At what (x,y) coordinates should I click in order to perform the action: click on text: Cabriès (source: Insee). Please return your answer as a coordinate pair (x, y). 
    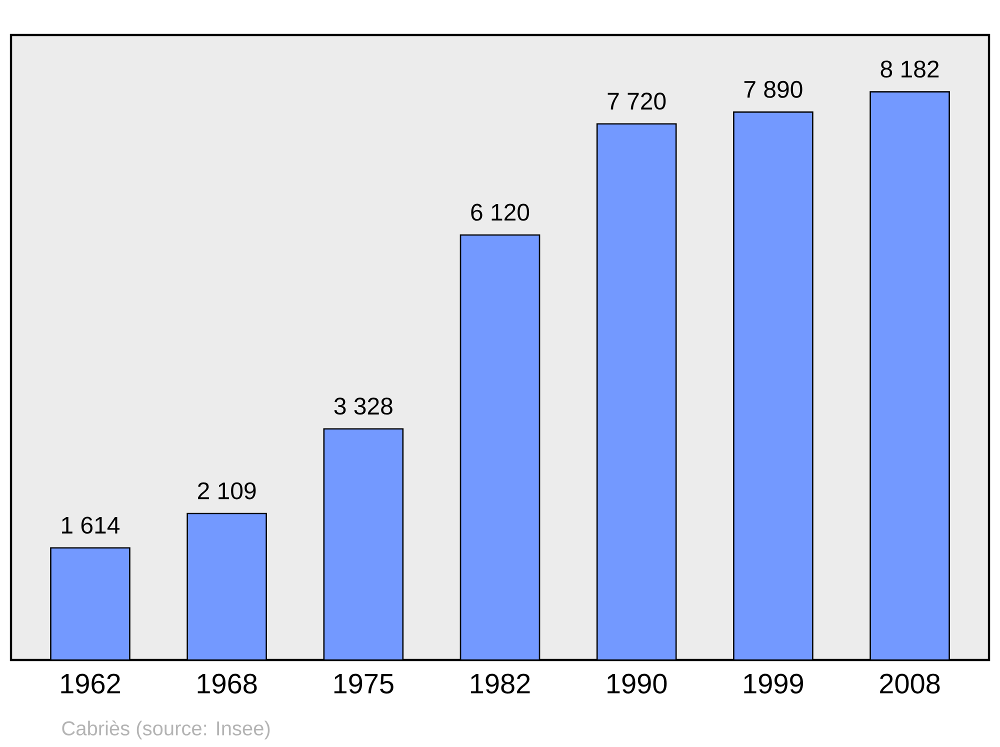
    Looking at the image, I should click on (166, 730).